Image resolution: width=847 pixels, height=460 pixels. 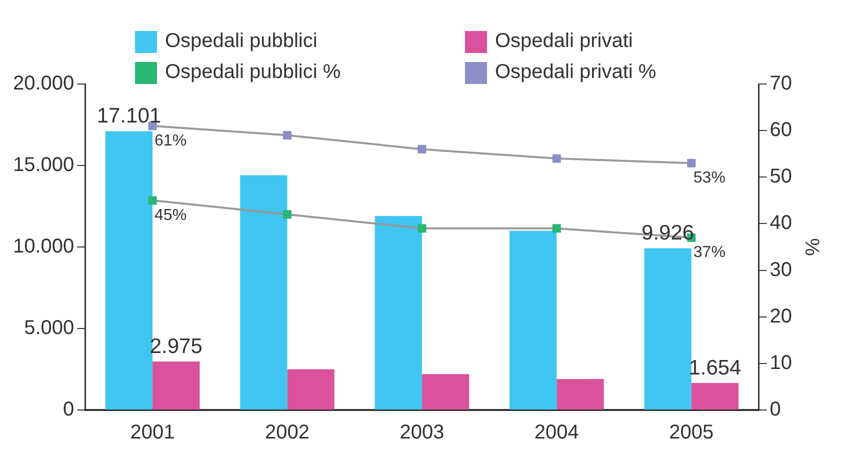 What do you see at coordinates (556, 433) in the screenshot?
I see `x-tick-label: 2004` at bounding box center [556, 433].